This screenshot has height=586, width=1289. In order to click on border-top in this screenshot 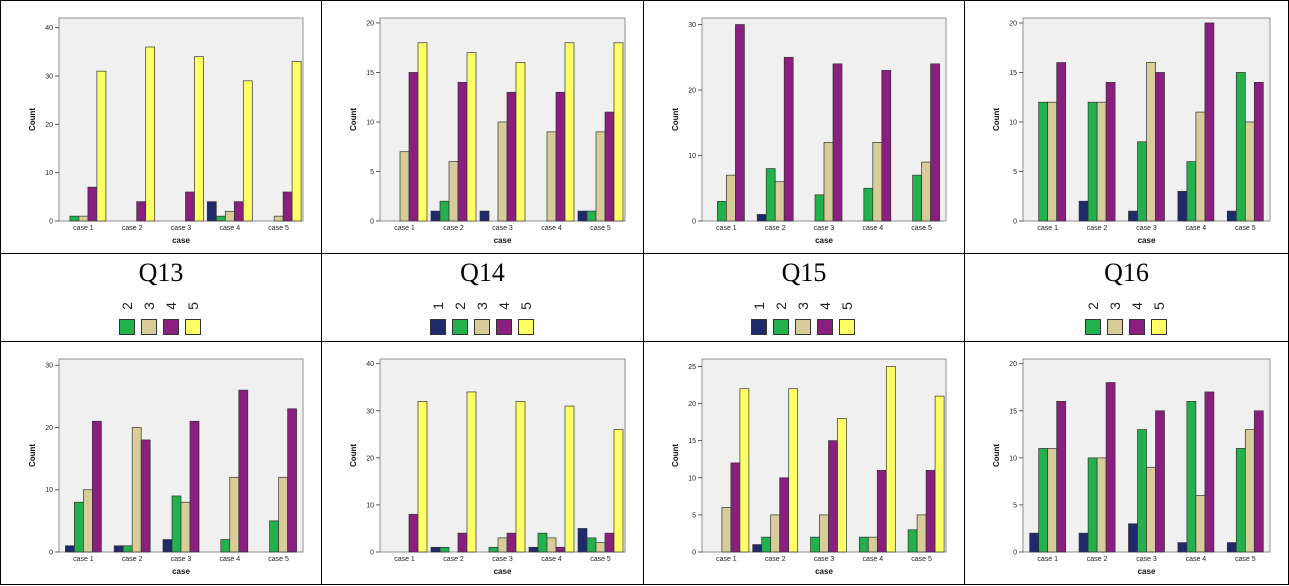, I will do `click(644, 0)`.